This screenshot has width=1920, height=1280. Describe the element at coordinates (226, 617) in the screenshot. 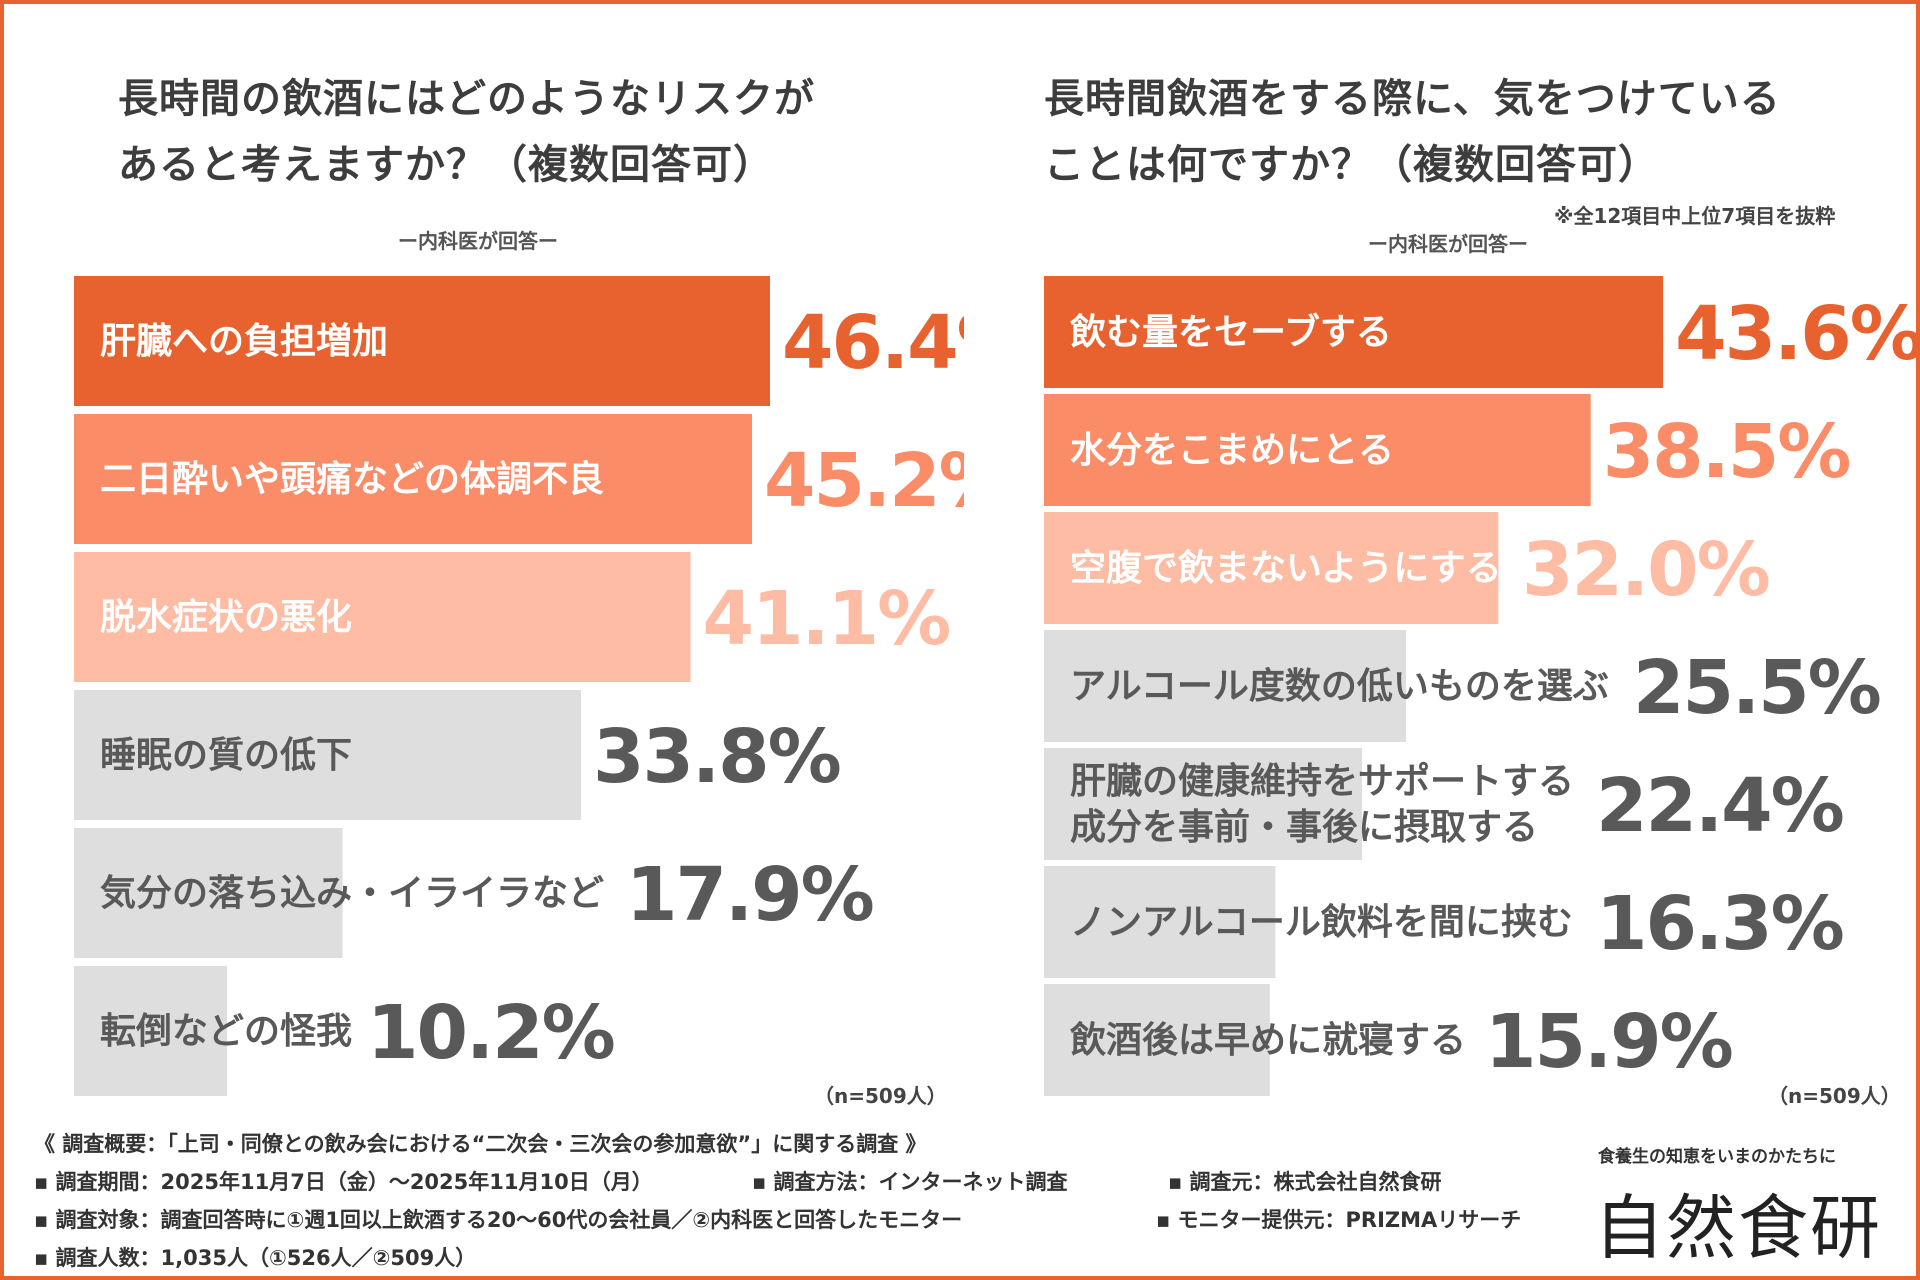

I see `left-category-label: 脱水症状の悪化` at that location.